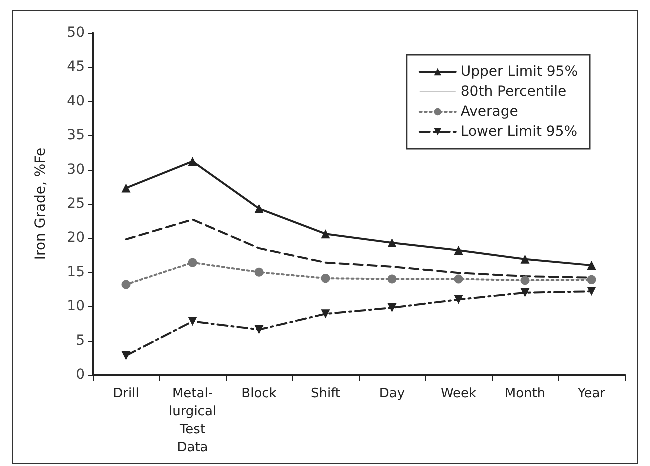  Describe the element at coordinates (80, 340) in the screenshot. I see `y-tick-label: 5` at that location.